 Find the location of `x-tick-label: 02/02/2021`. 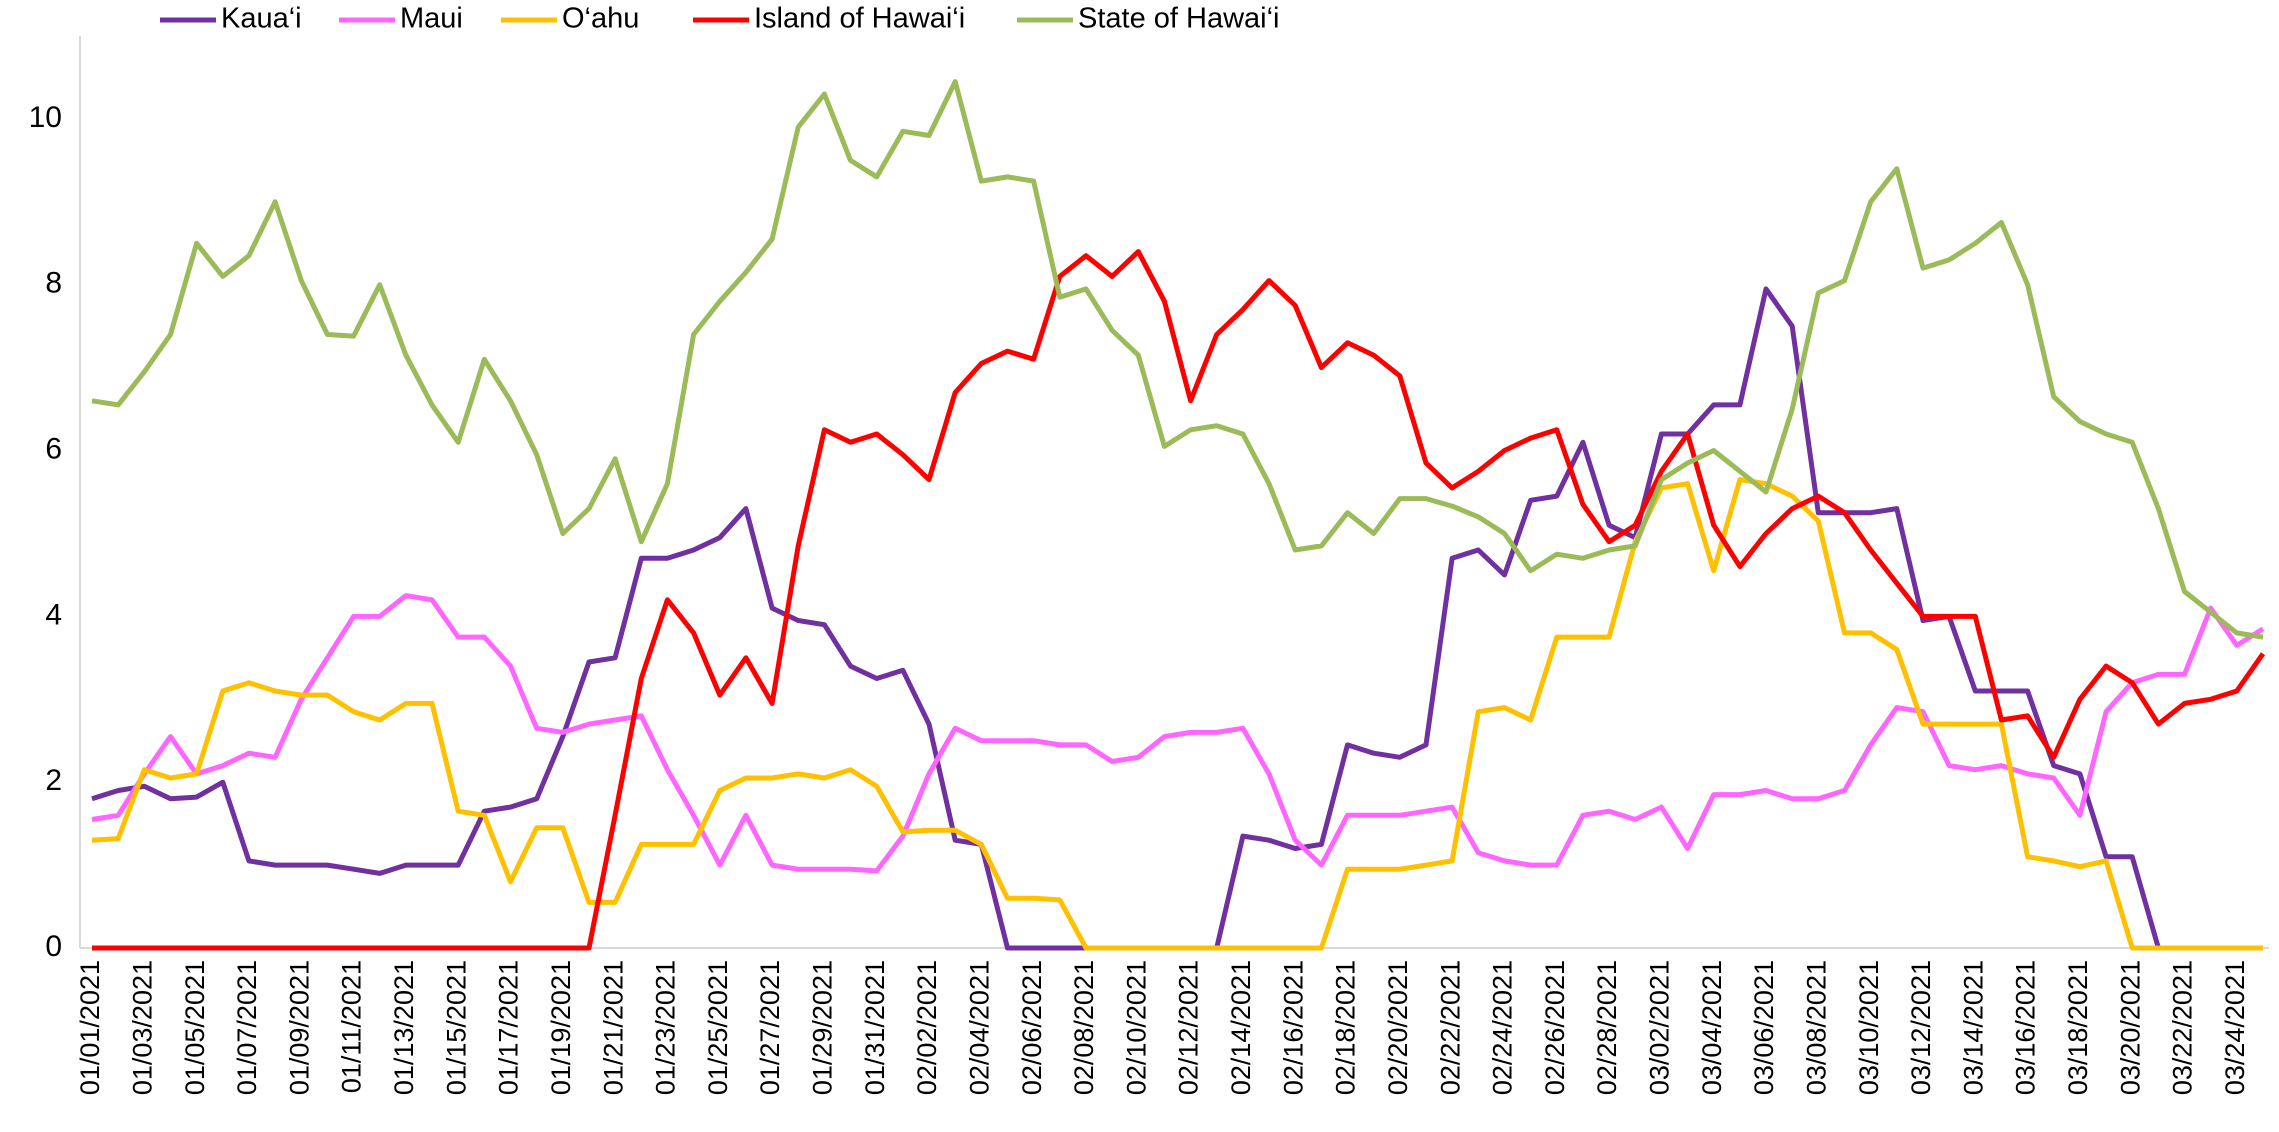

x-tick-label: 02/02/2021 is located at coordinates (927, 1027).